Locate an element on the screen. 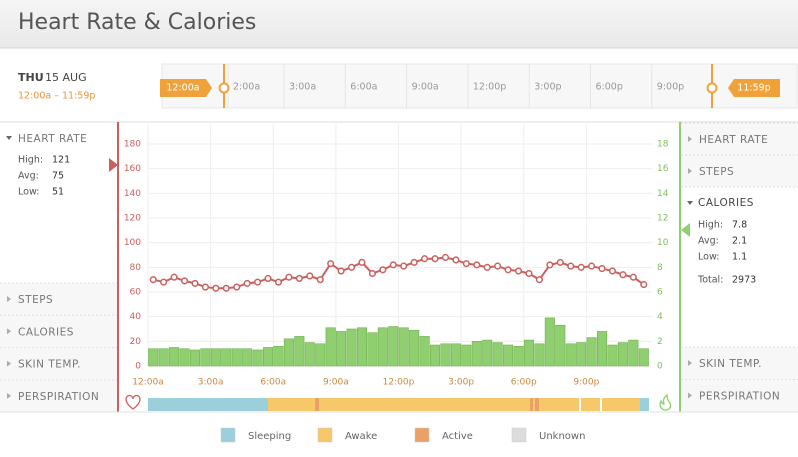 This screenshot has height=457, width=798. y2-tick-label: 2 is located at coordinates (660, 342).